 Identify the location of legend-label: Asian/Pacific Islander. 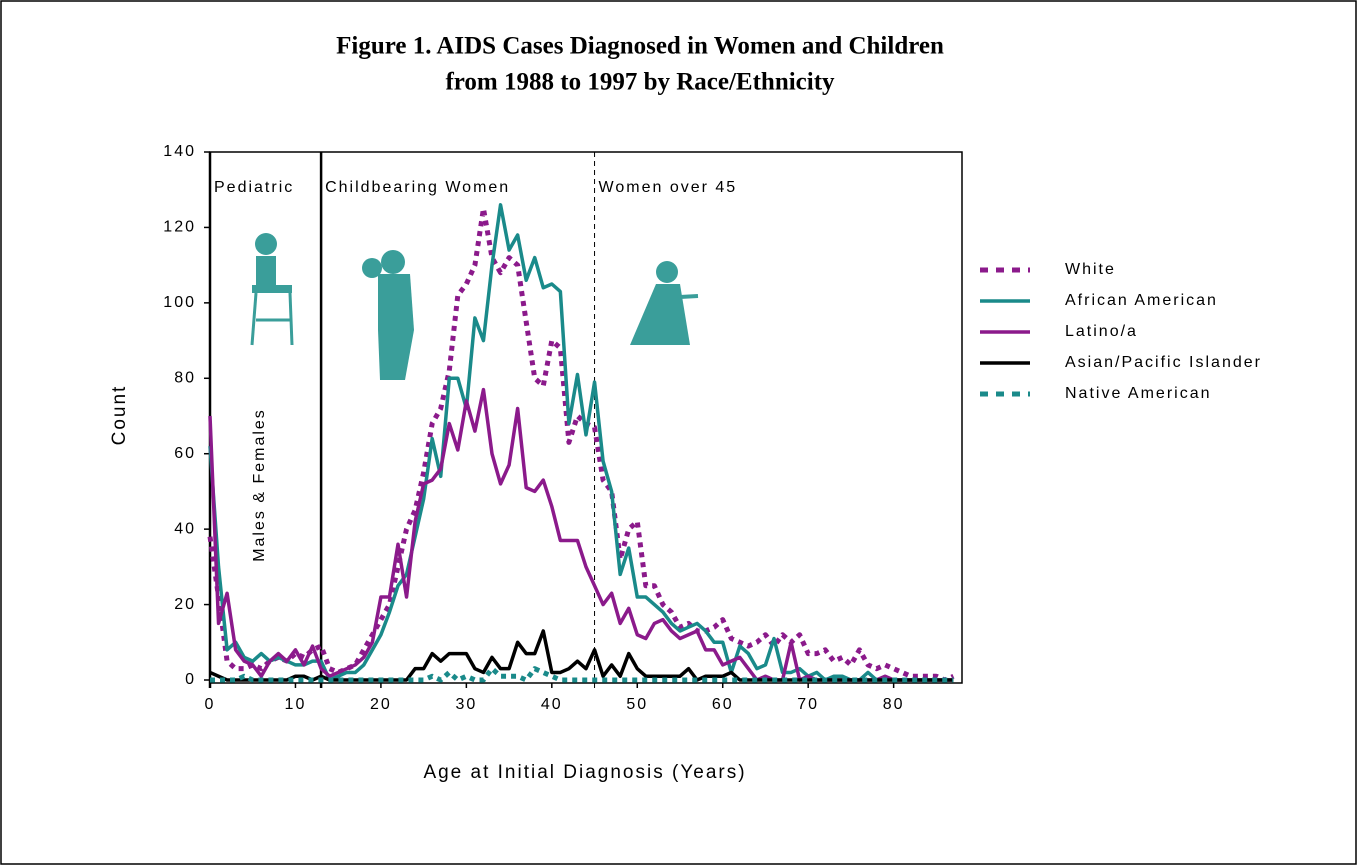
(1163, 362).